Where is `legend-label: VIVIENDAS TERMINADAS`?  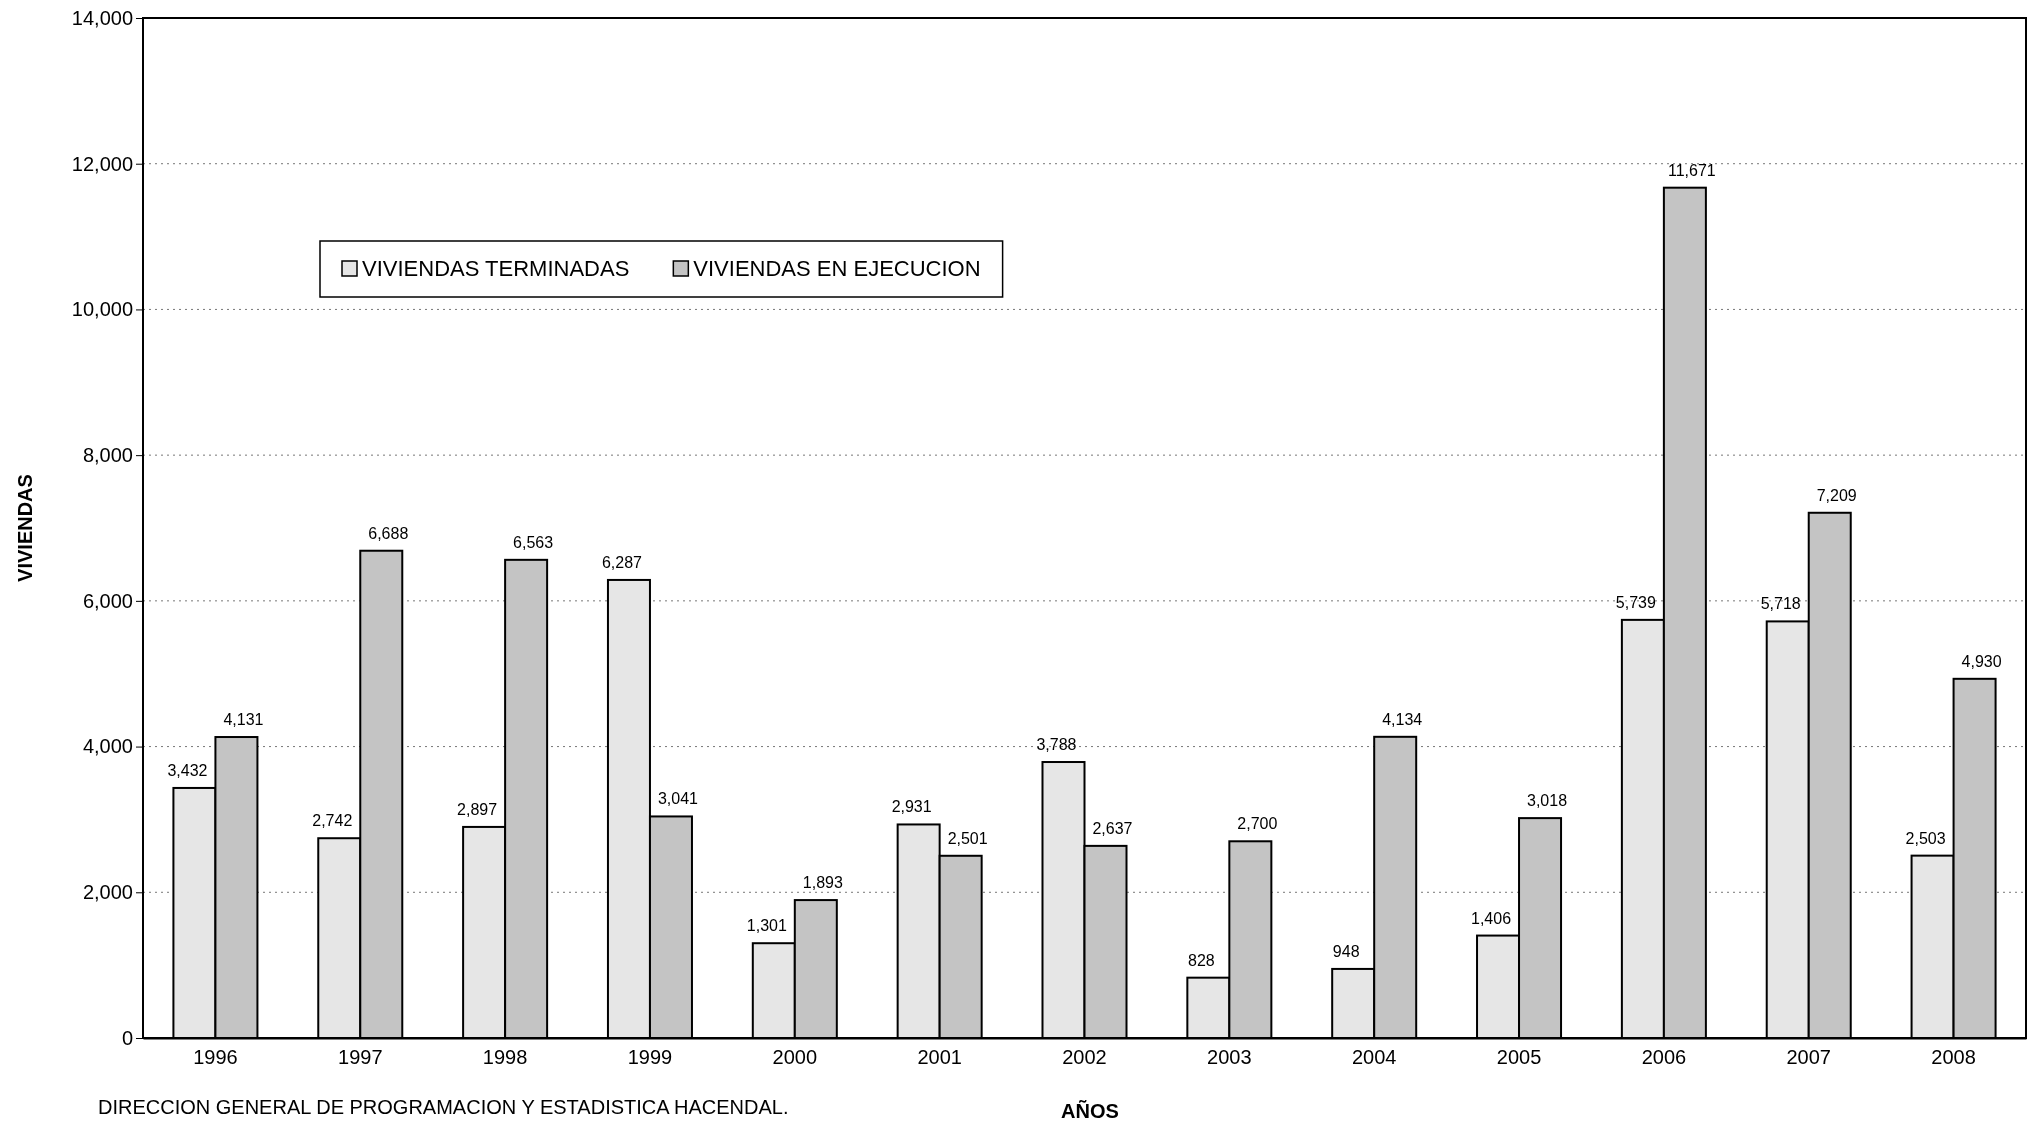 legend-label: VIVIENDAS TERMINADAS is located at coordinates (496, 268).